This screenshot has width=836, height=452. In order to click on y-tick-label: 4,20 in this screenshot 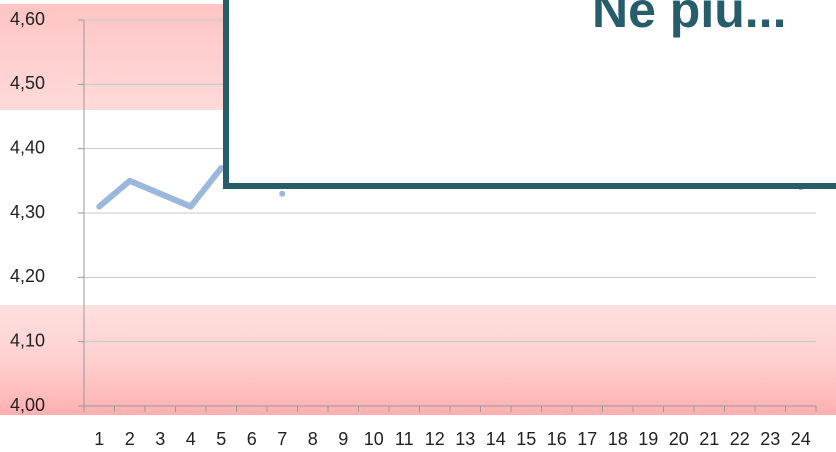, I will do `click(27, 276)`.